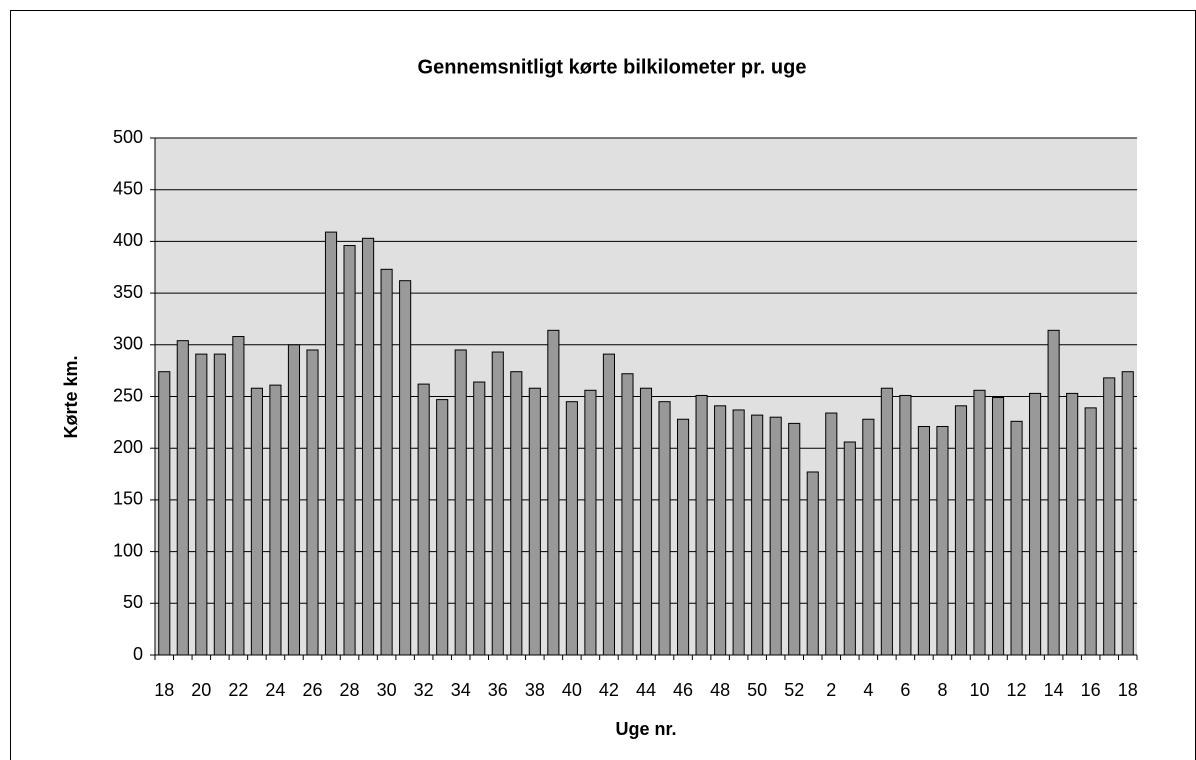  I want to click on x-tick-label: 40, so click(572, 690).